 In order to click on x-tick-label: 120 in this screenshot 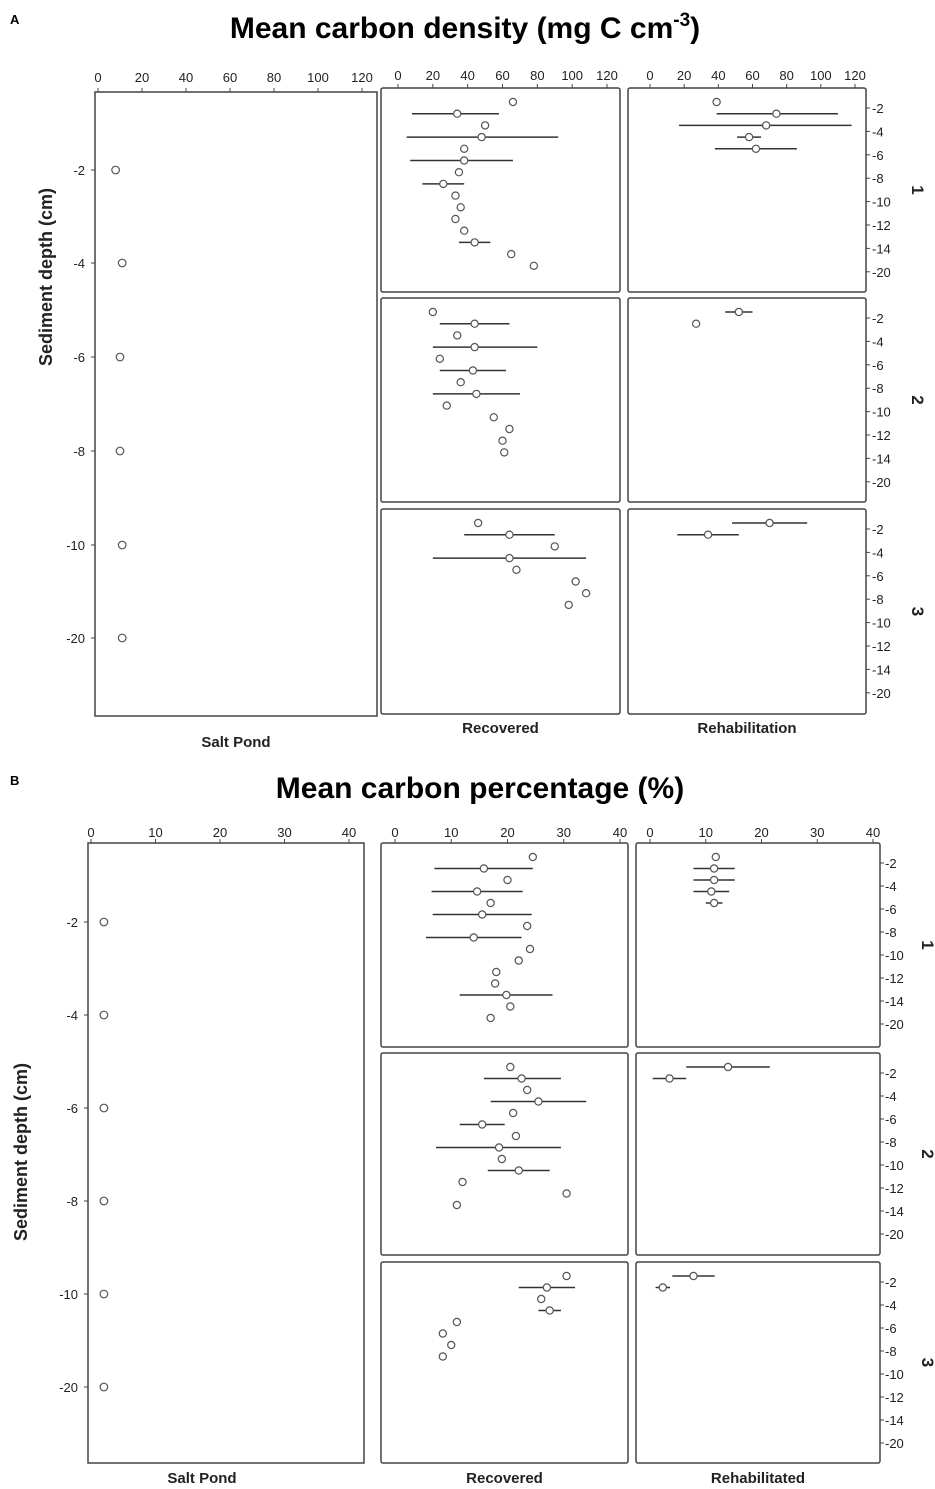, I will do `click(607, 75)`.